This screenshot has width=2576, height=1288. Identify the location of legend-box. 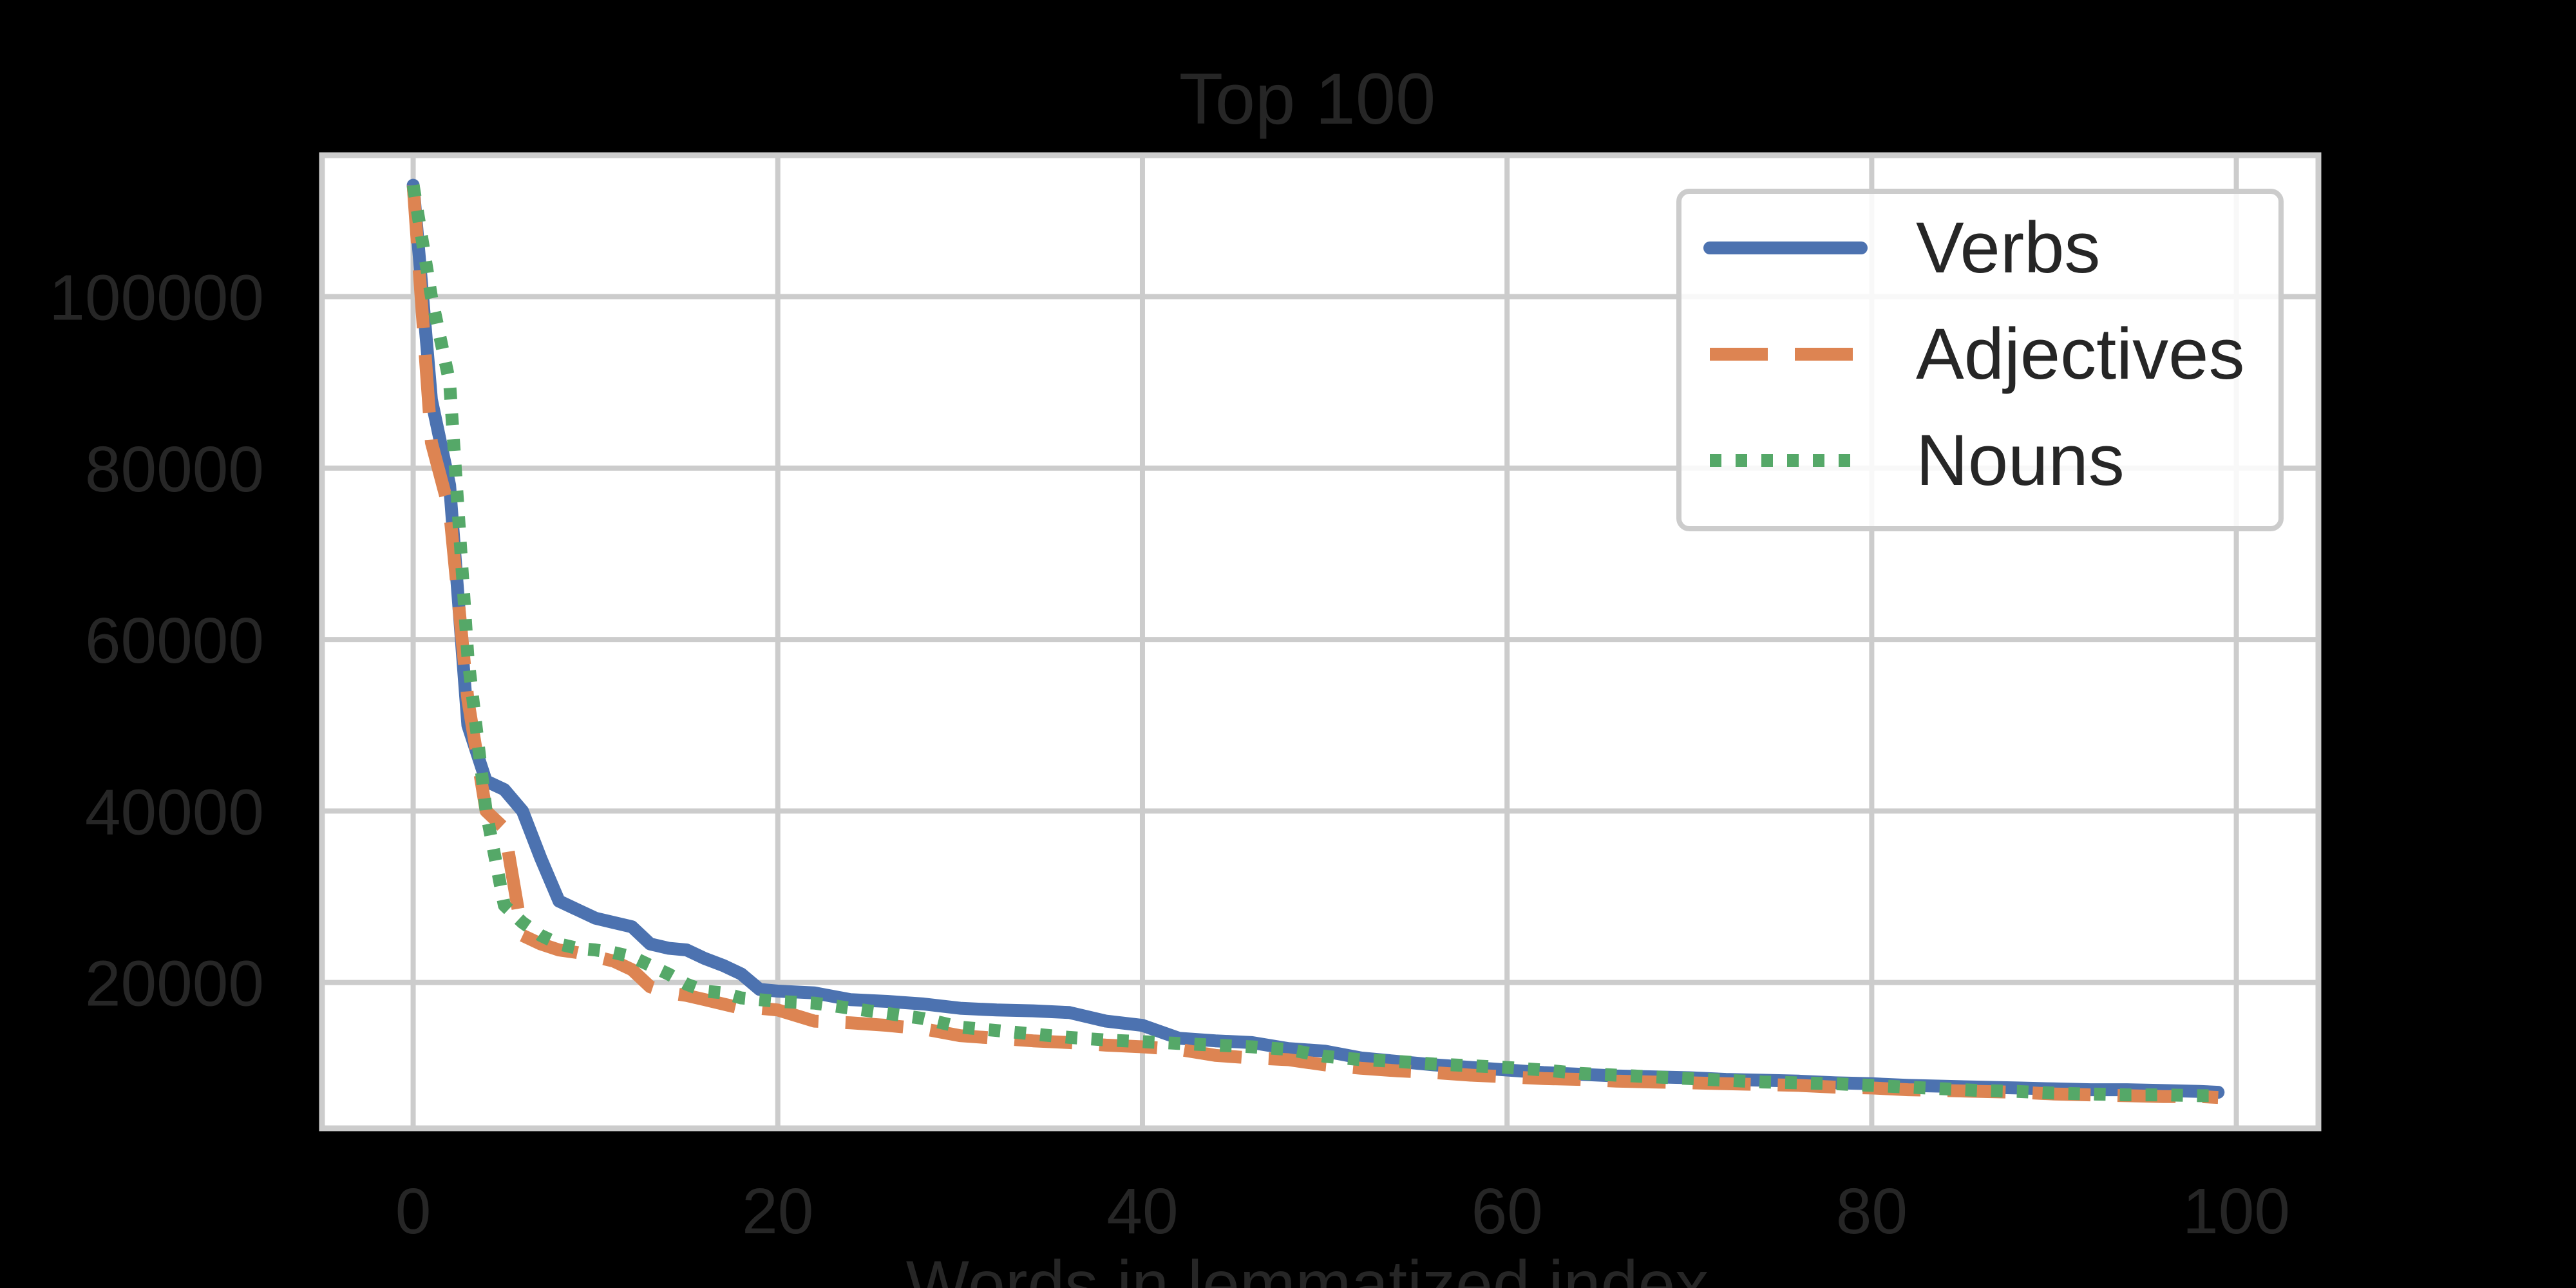
(1980, 360).